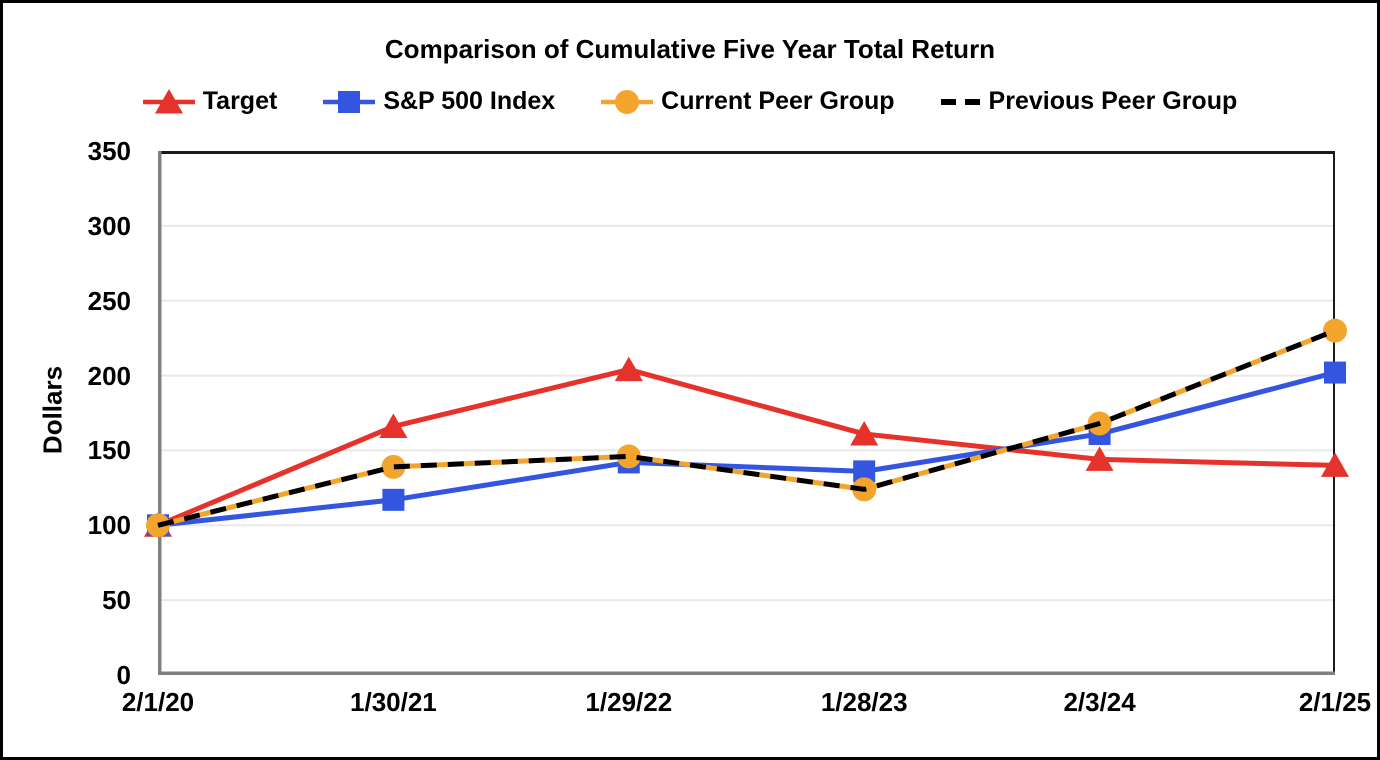 Image resolution: width=1380 pixels, height=760 pixels. I want to click on x-tick-label-1-29-22: 1/29/22, so click(629, 702).